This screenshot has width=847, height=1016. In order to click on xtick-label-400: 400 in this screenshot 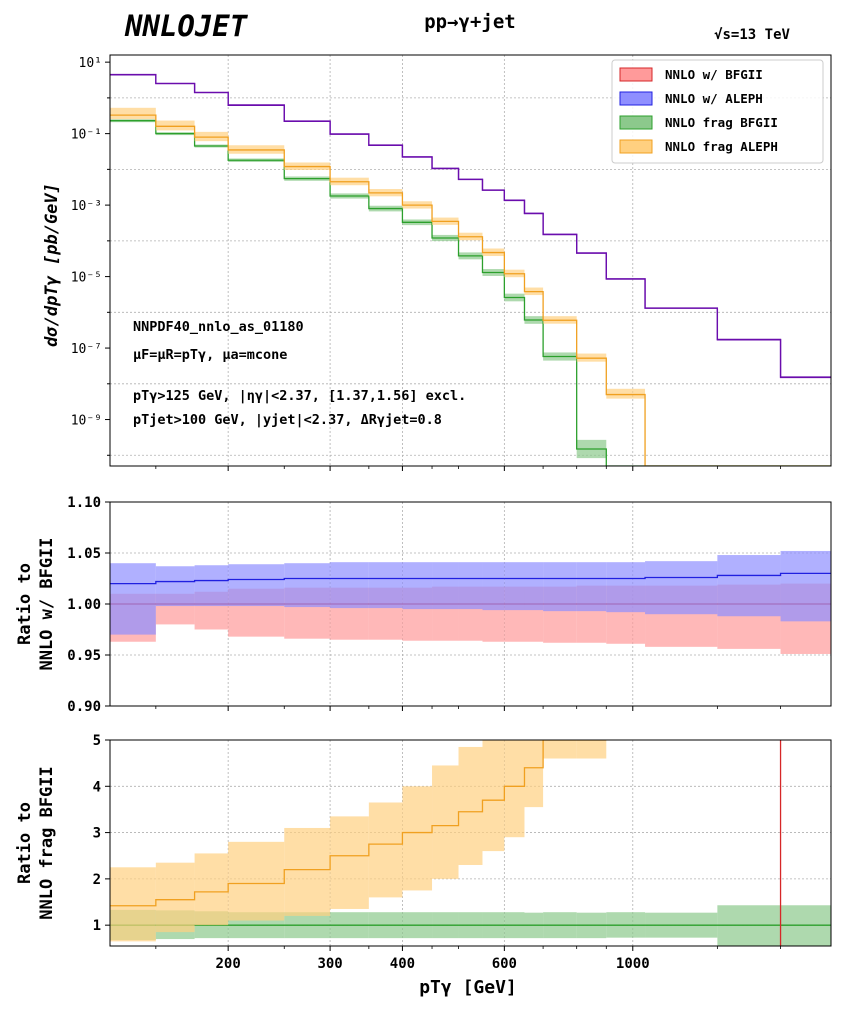, I will do `click(402, 964)`.